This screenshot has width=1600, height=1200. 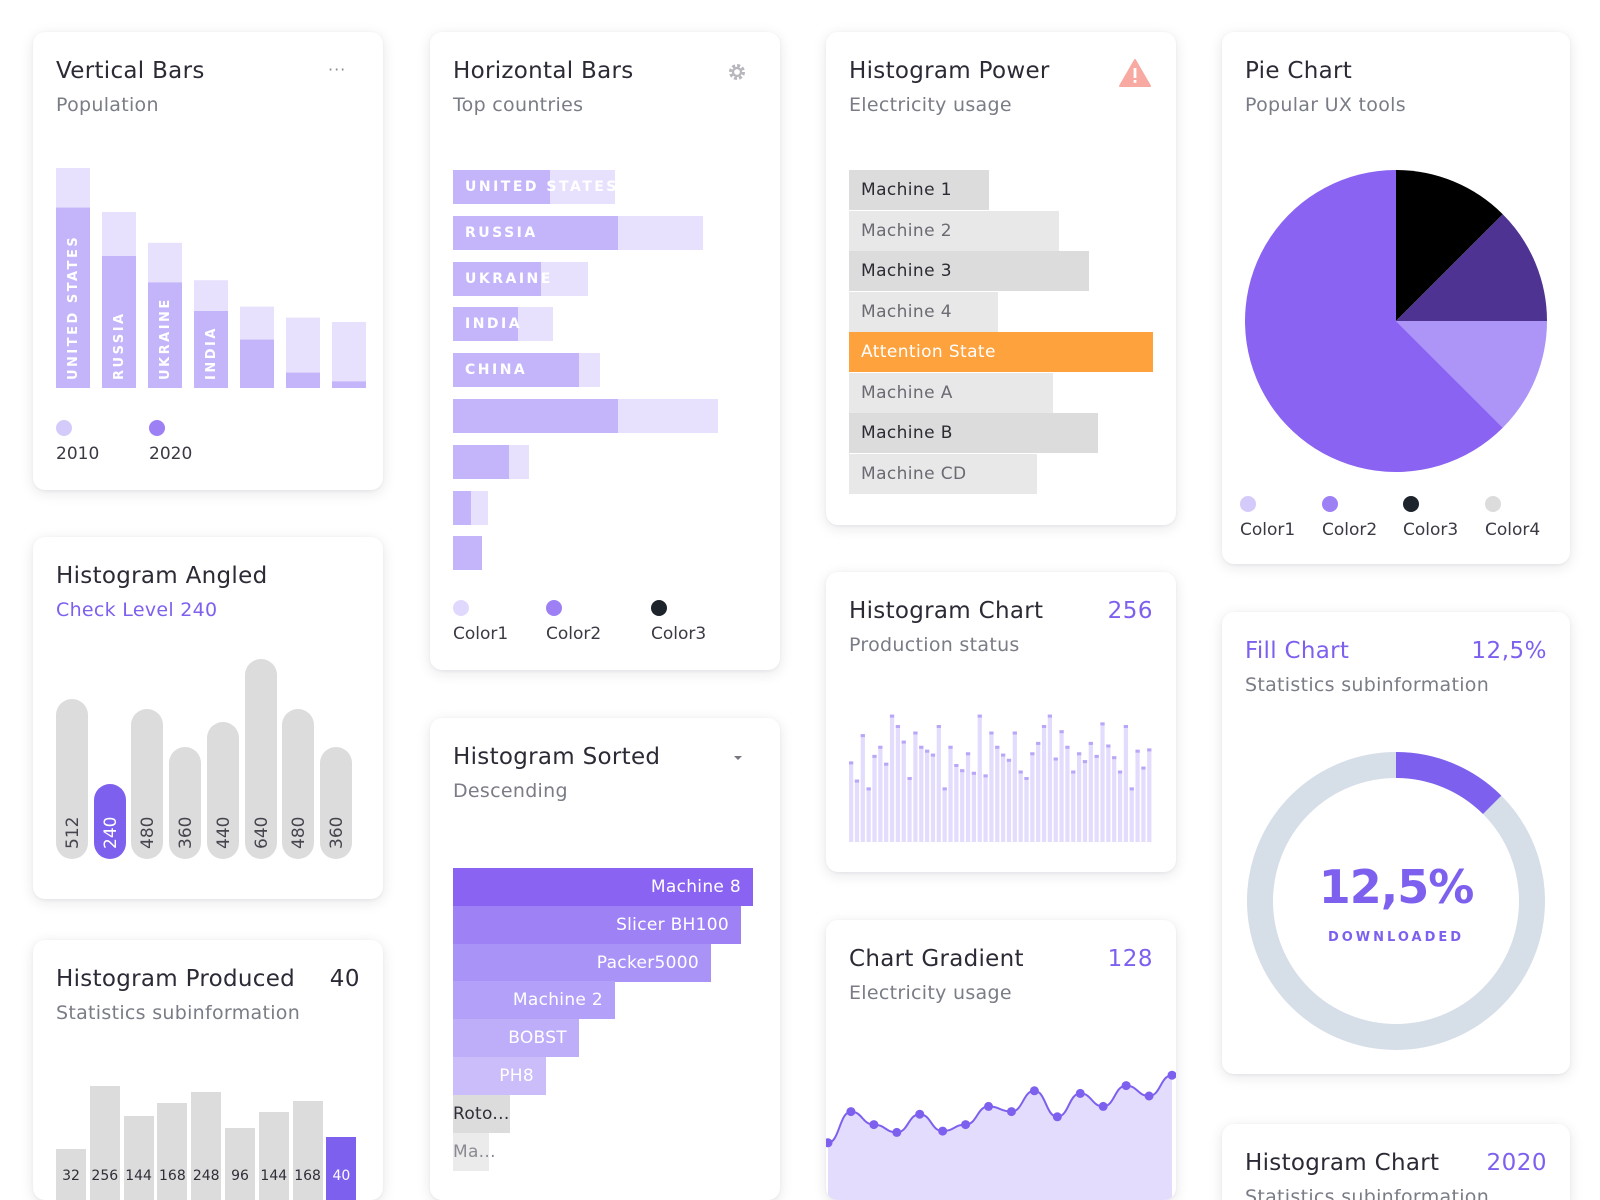 I want to click on legend-dot-color3, so click(x=1411, y=504).